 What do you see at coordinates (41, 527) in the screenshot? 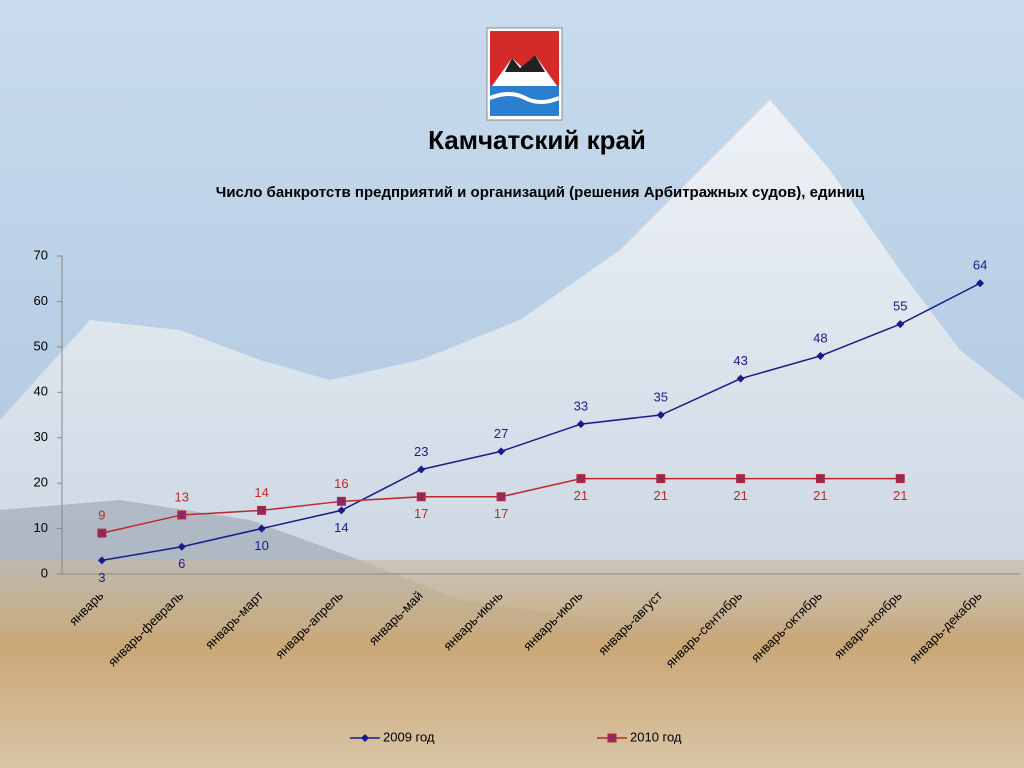
I see `y-tick-label: 10` at bounding box center [41, 527].